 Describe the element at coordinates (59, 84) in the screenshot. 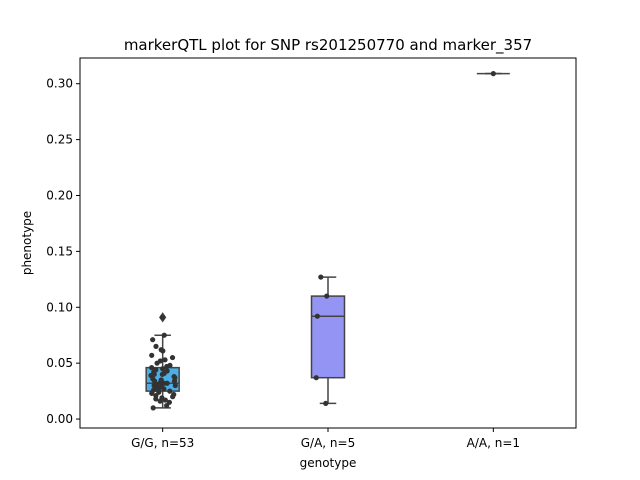

I see `y-tick-label: 0.30` at that location.